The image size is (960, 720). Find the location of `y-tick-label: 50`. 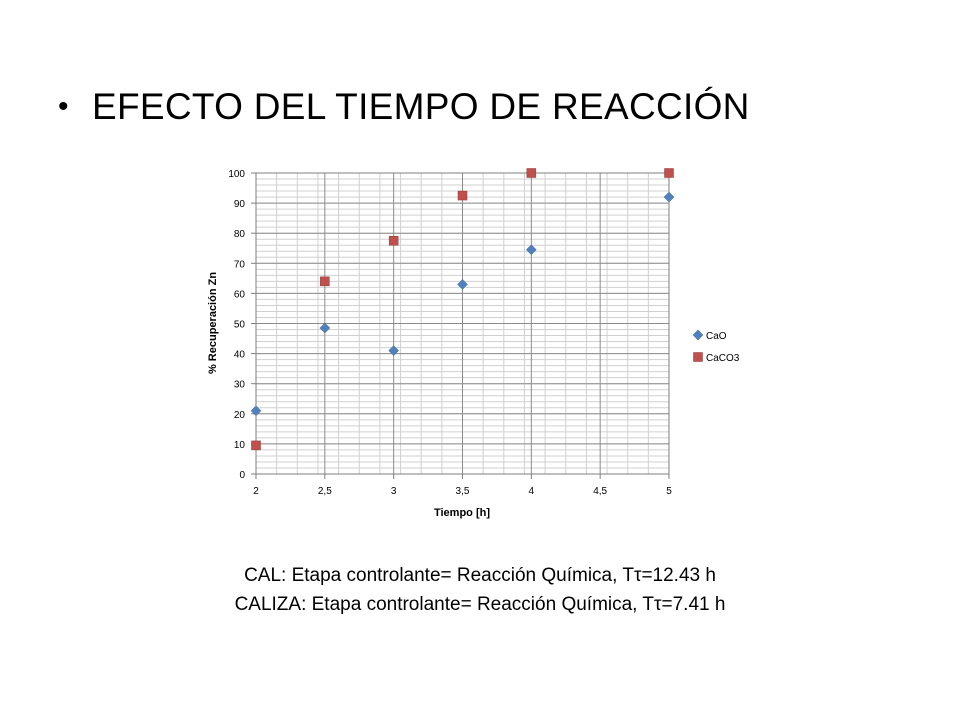

y-tick-label: 50 is located at coordinates (240, 325).